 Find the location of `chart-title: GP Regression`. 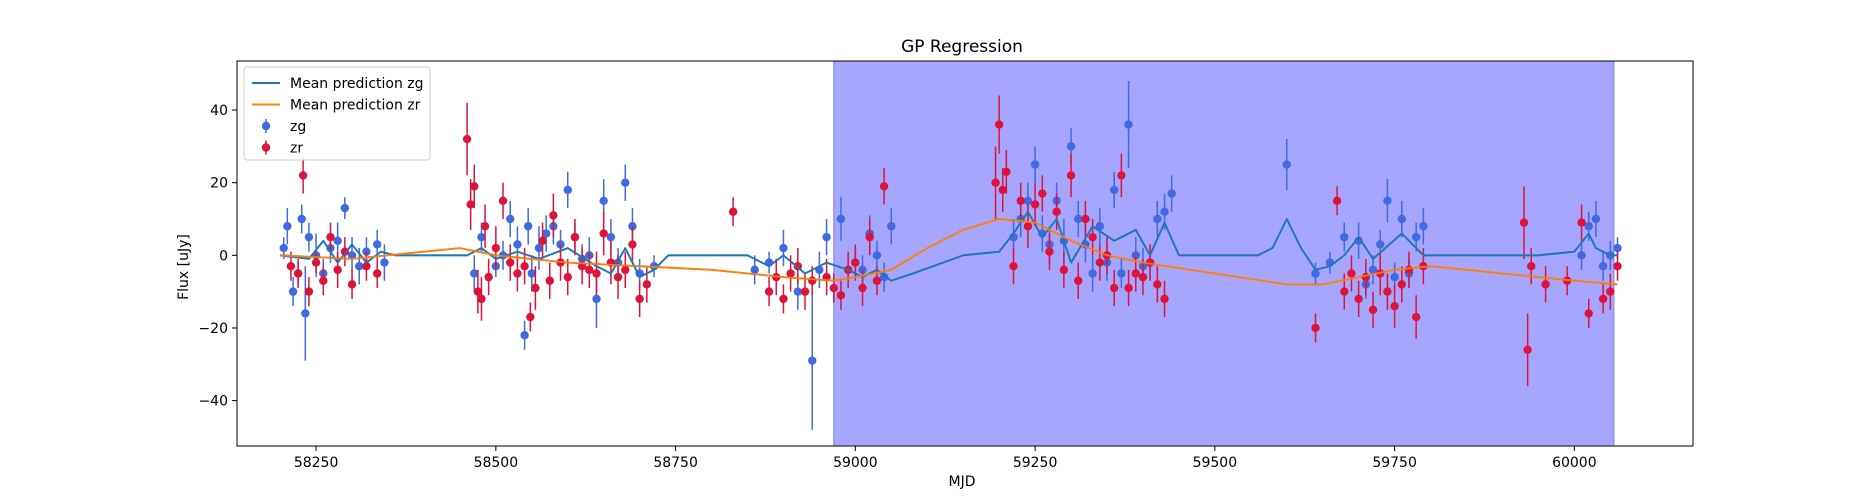

chart-title: GP Regression is located at coordinates (962, 47).